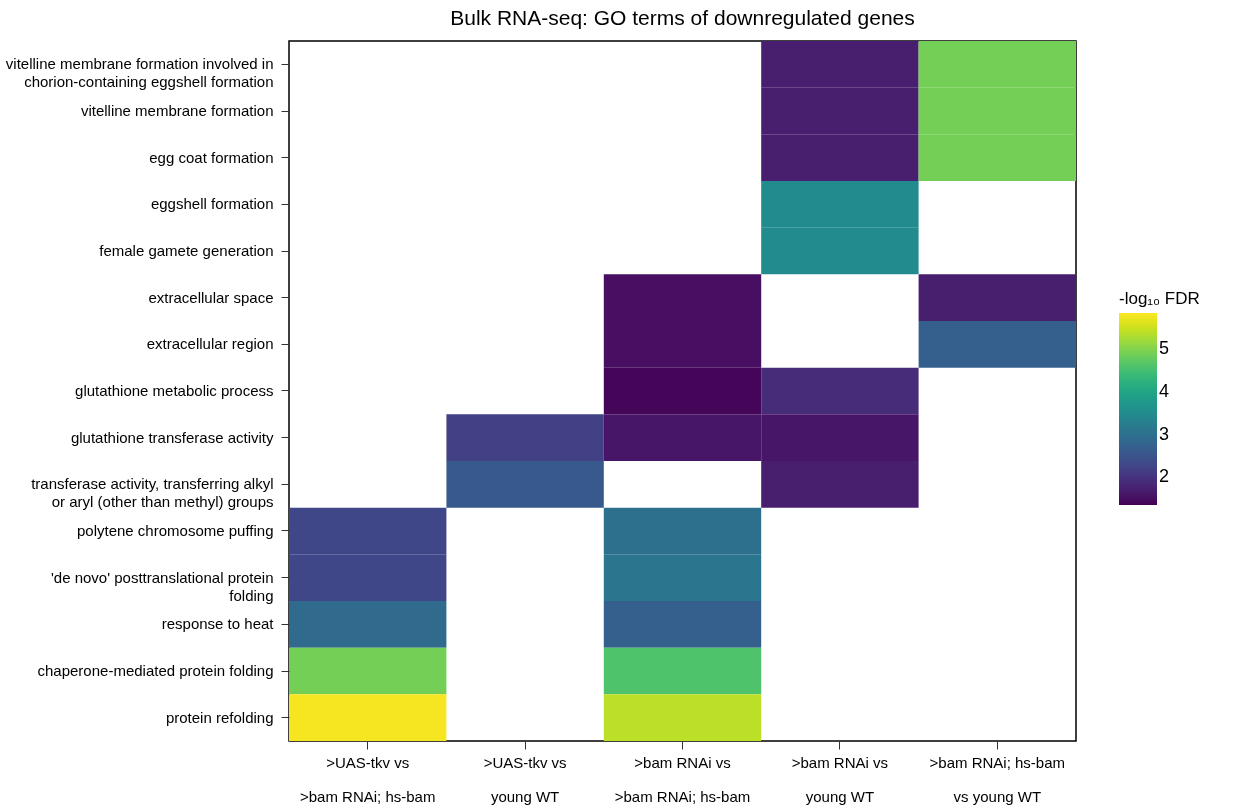  What do you see at coordinates (1164, 476) in the screenshot?
I see `color-bar-label: 2` at bounding box center [1164, 476].